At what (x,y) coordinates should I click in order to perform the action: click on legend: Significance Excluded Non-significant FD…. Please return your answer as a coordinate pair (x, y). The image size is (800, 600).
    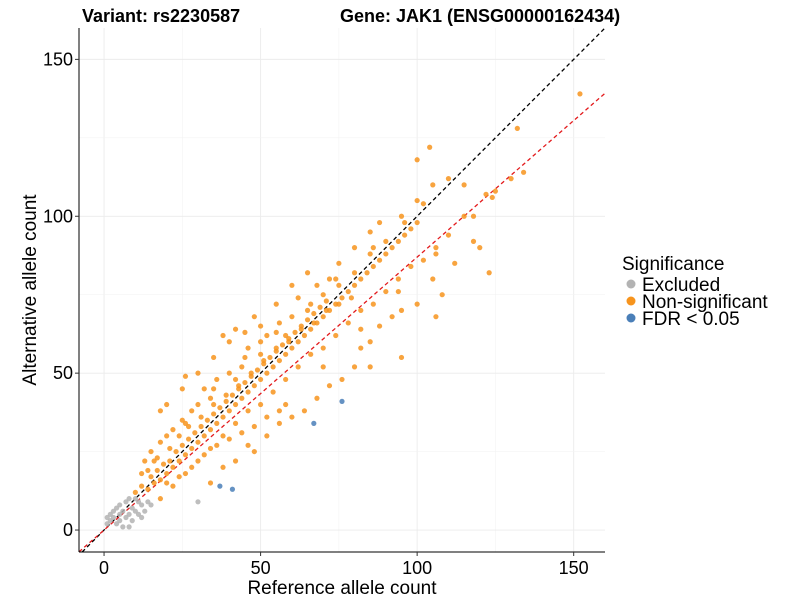
    Looking at the image, I should click on (695, 292).